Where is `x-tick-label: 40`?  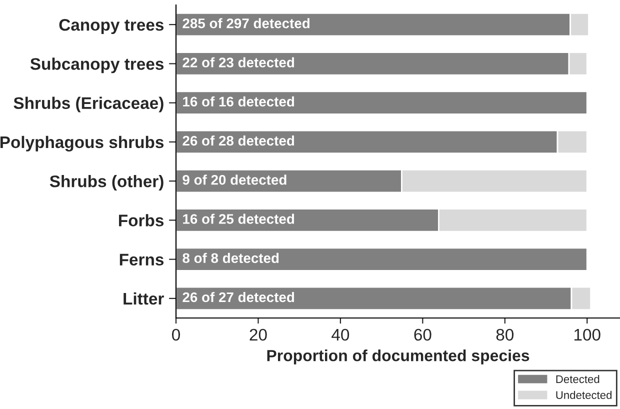
x-tick-label: 40 is located at coordinates (341, 334).